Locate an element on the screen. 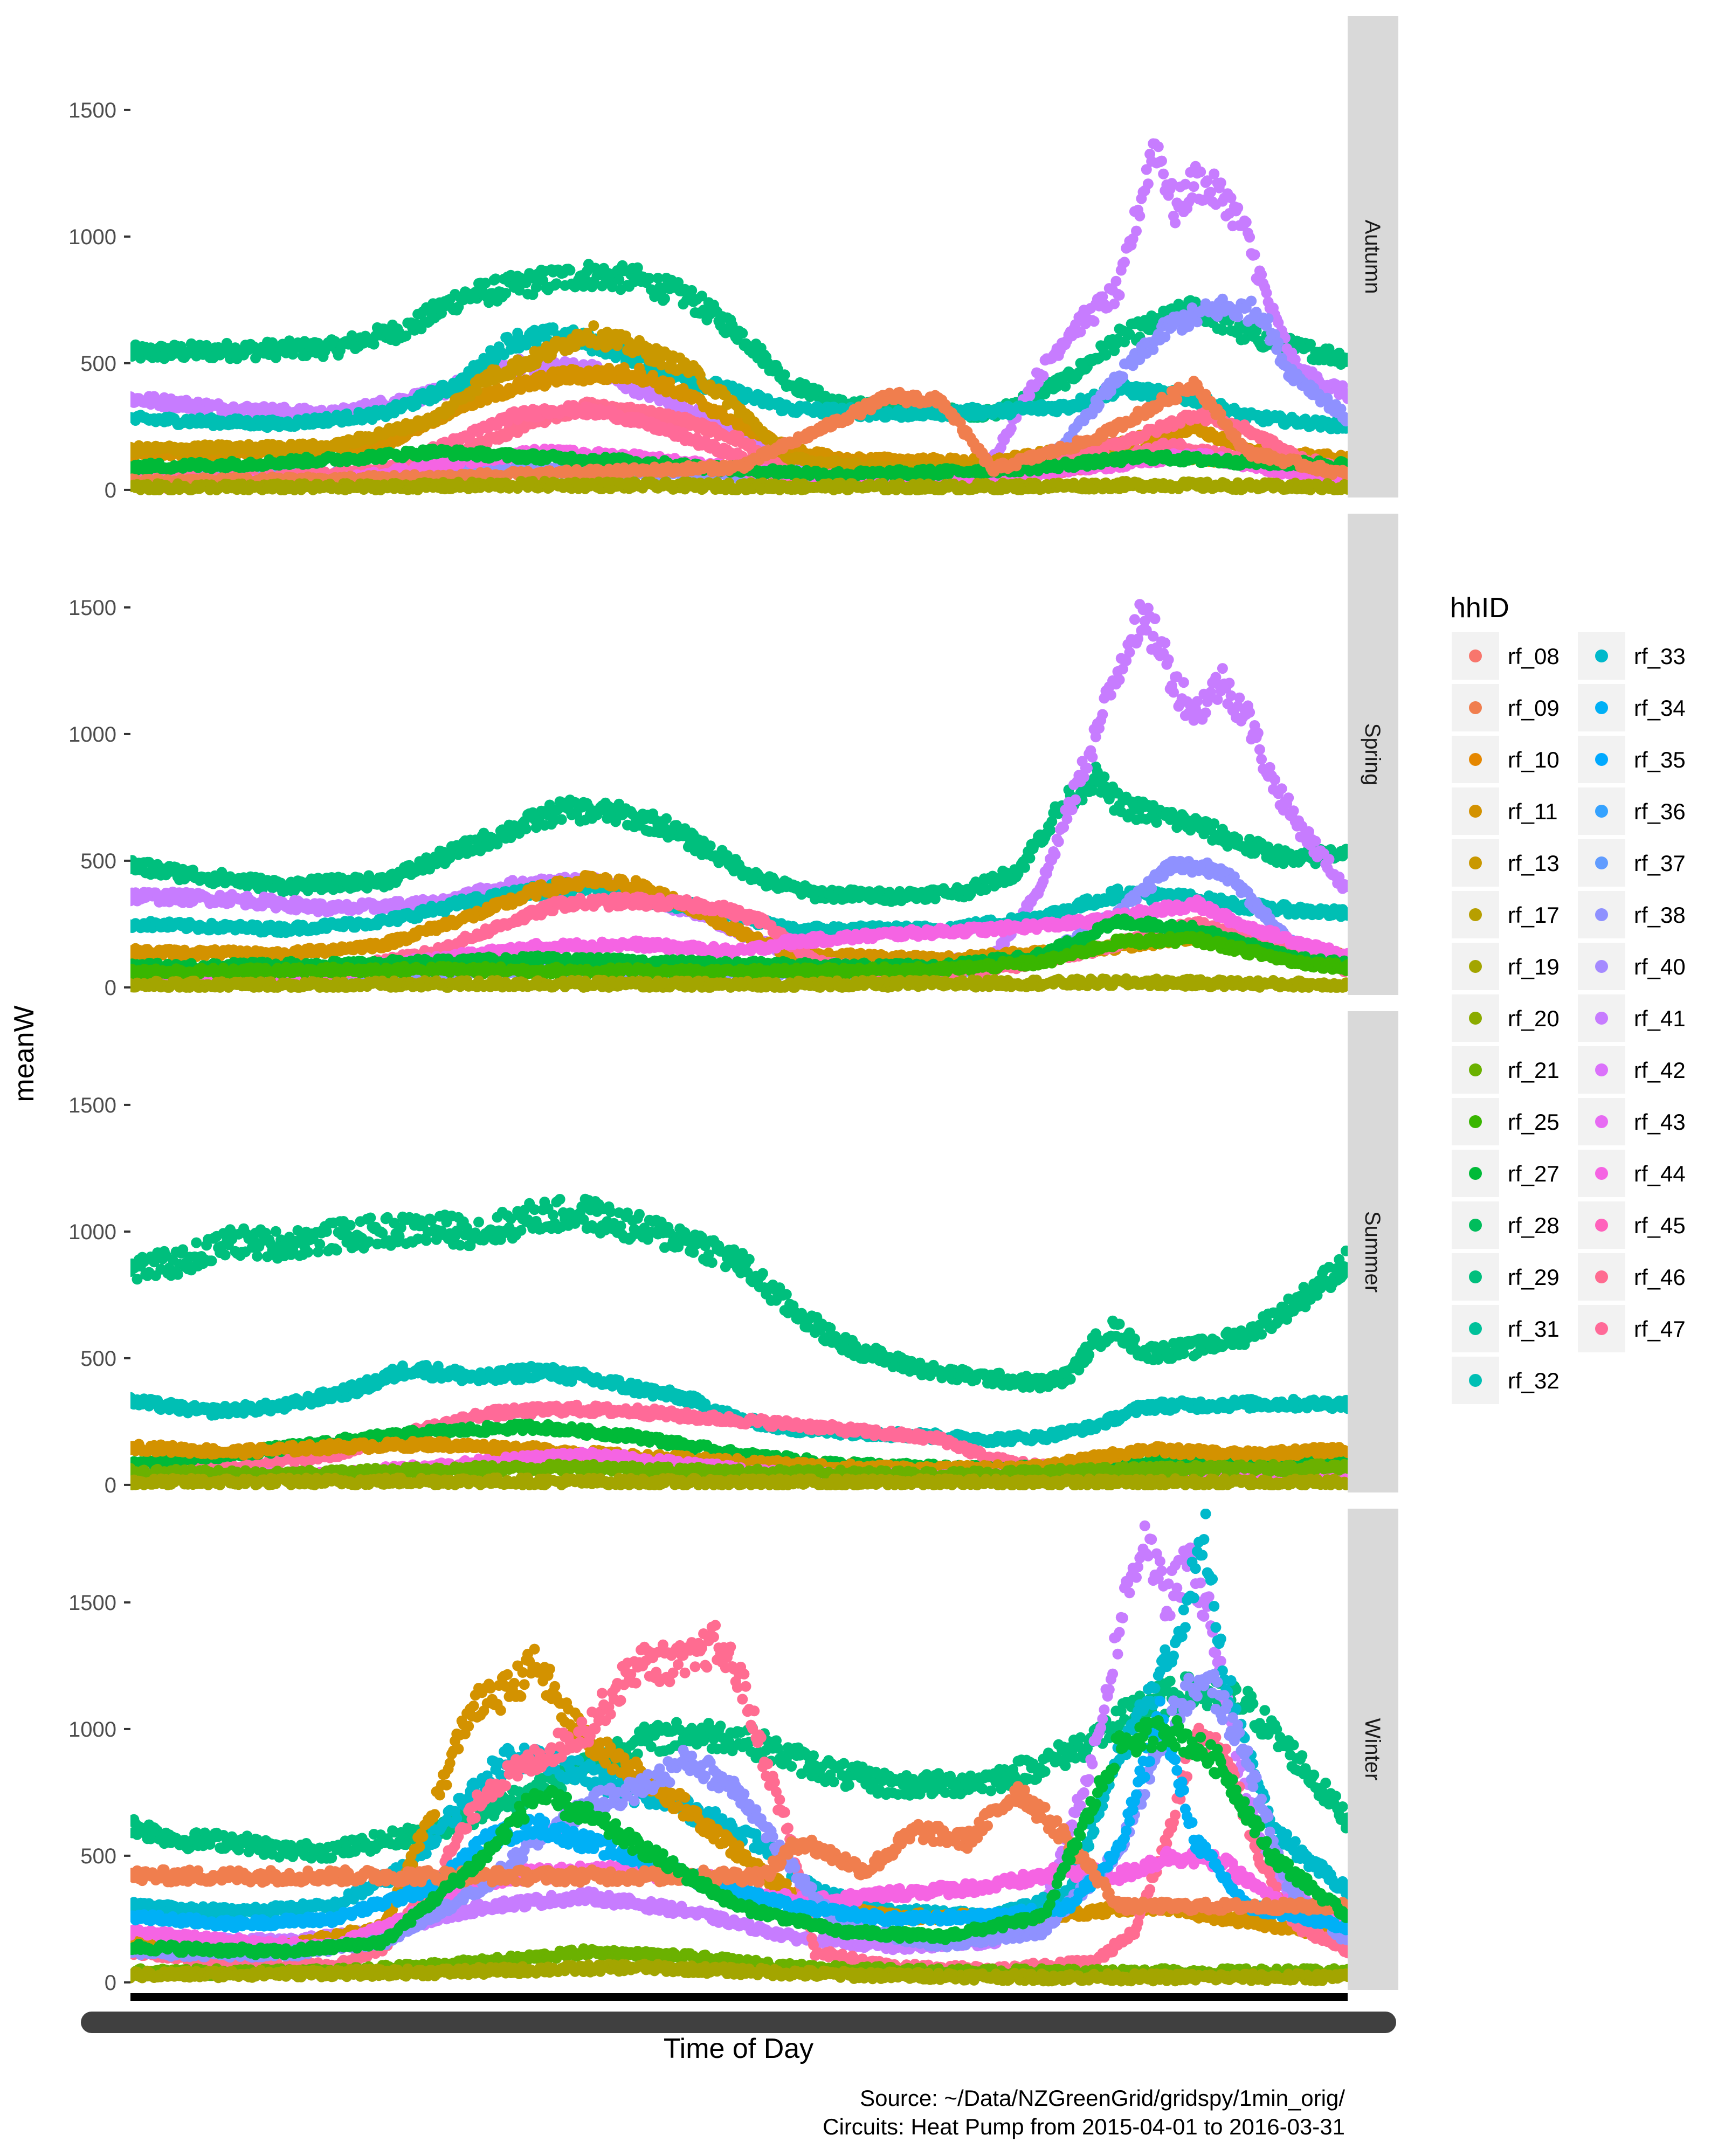 The height and width of the screenshot is (2156, 1725). points-autumn is located at coordinates (739, 316).